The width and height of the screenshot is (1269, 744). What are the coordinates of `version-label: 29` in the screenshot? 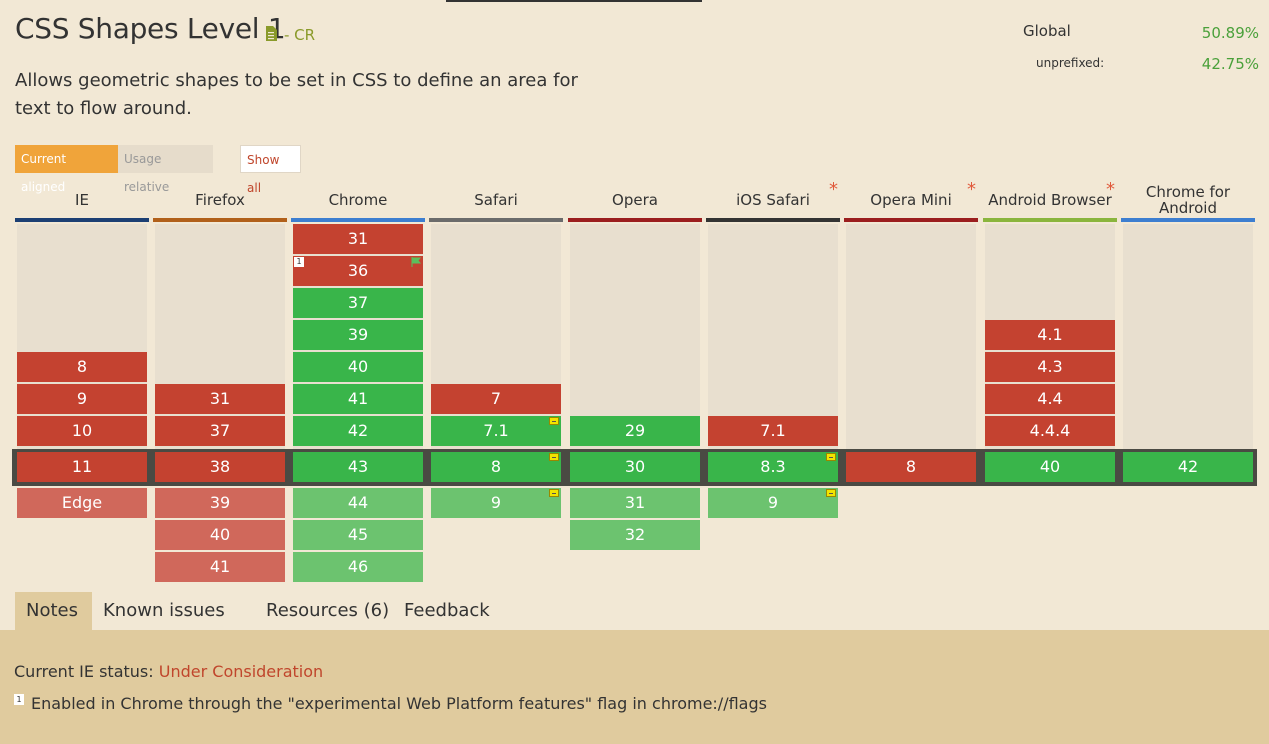 It's located at (635, 430).